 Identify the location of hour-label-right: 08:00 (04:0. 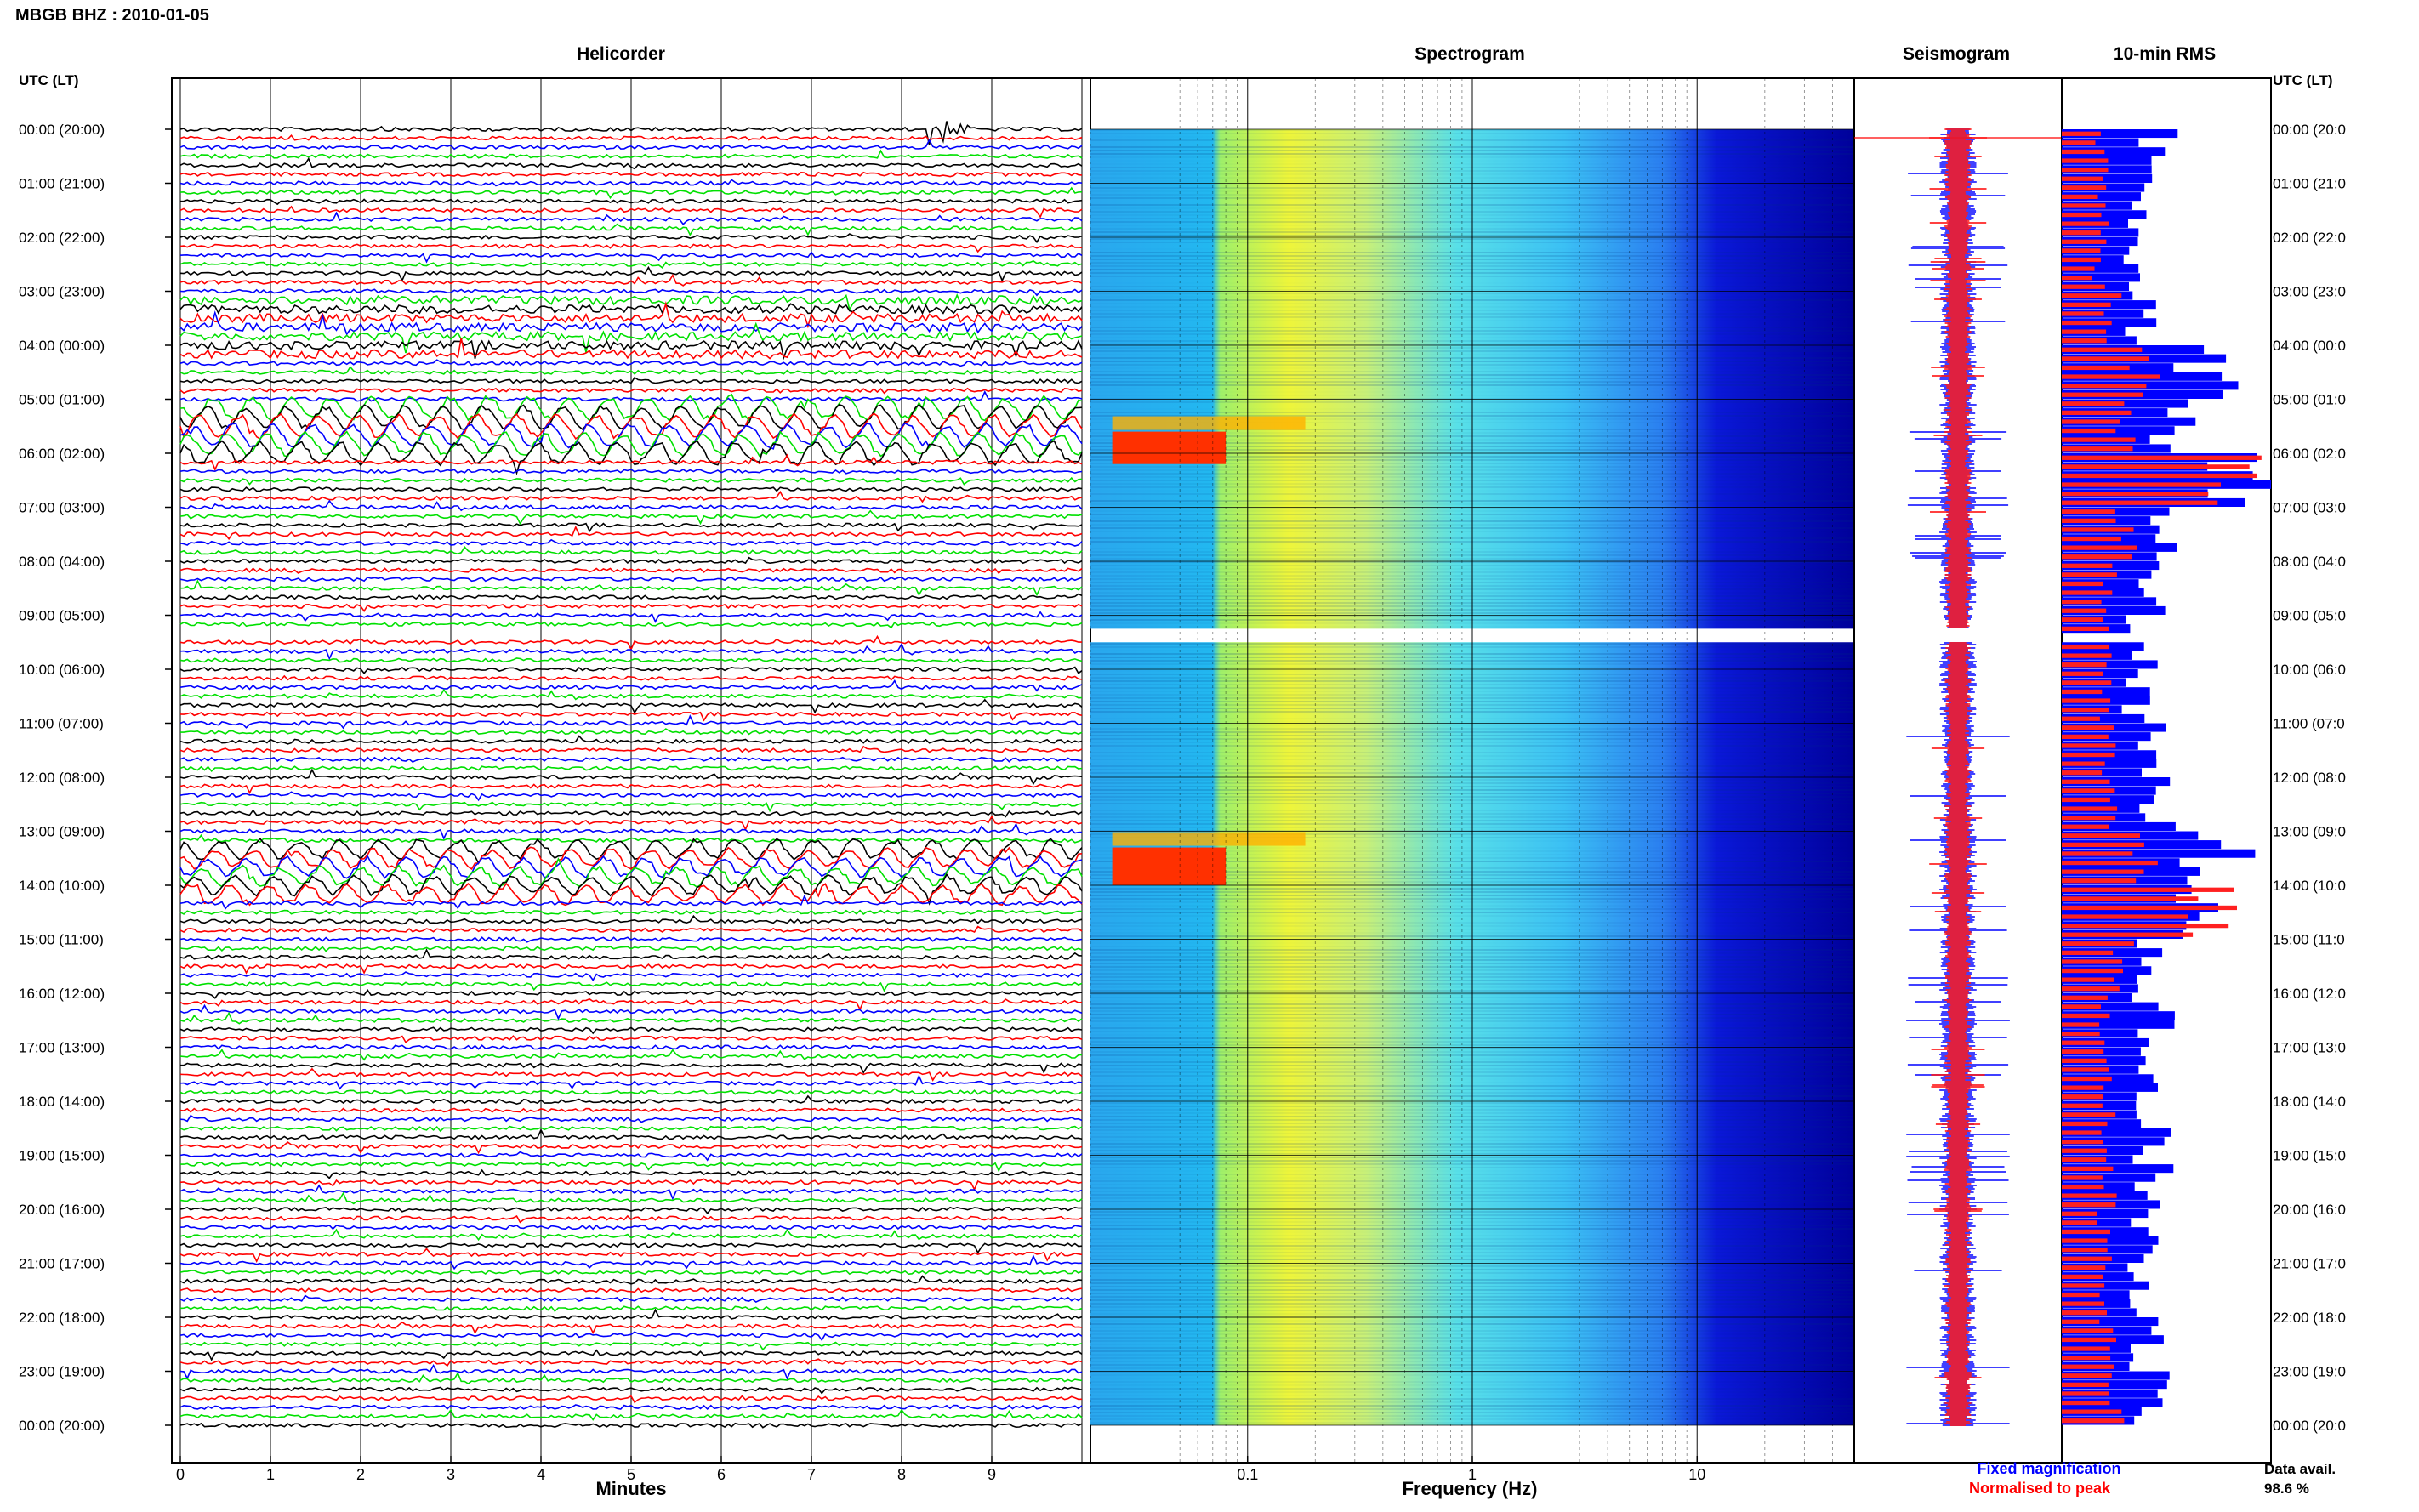
(2309, 562).